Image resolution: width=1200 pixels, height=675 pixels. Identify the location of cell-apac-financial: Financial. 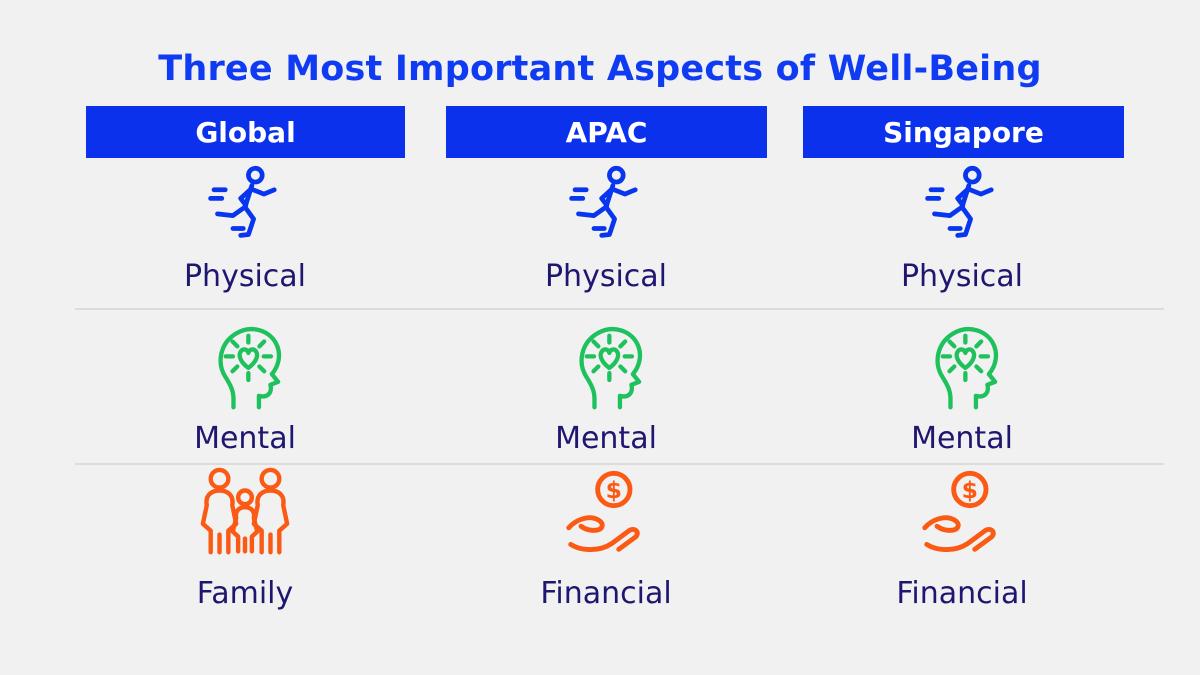
(606, 538).